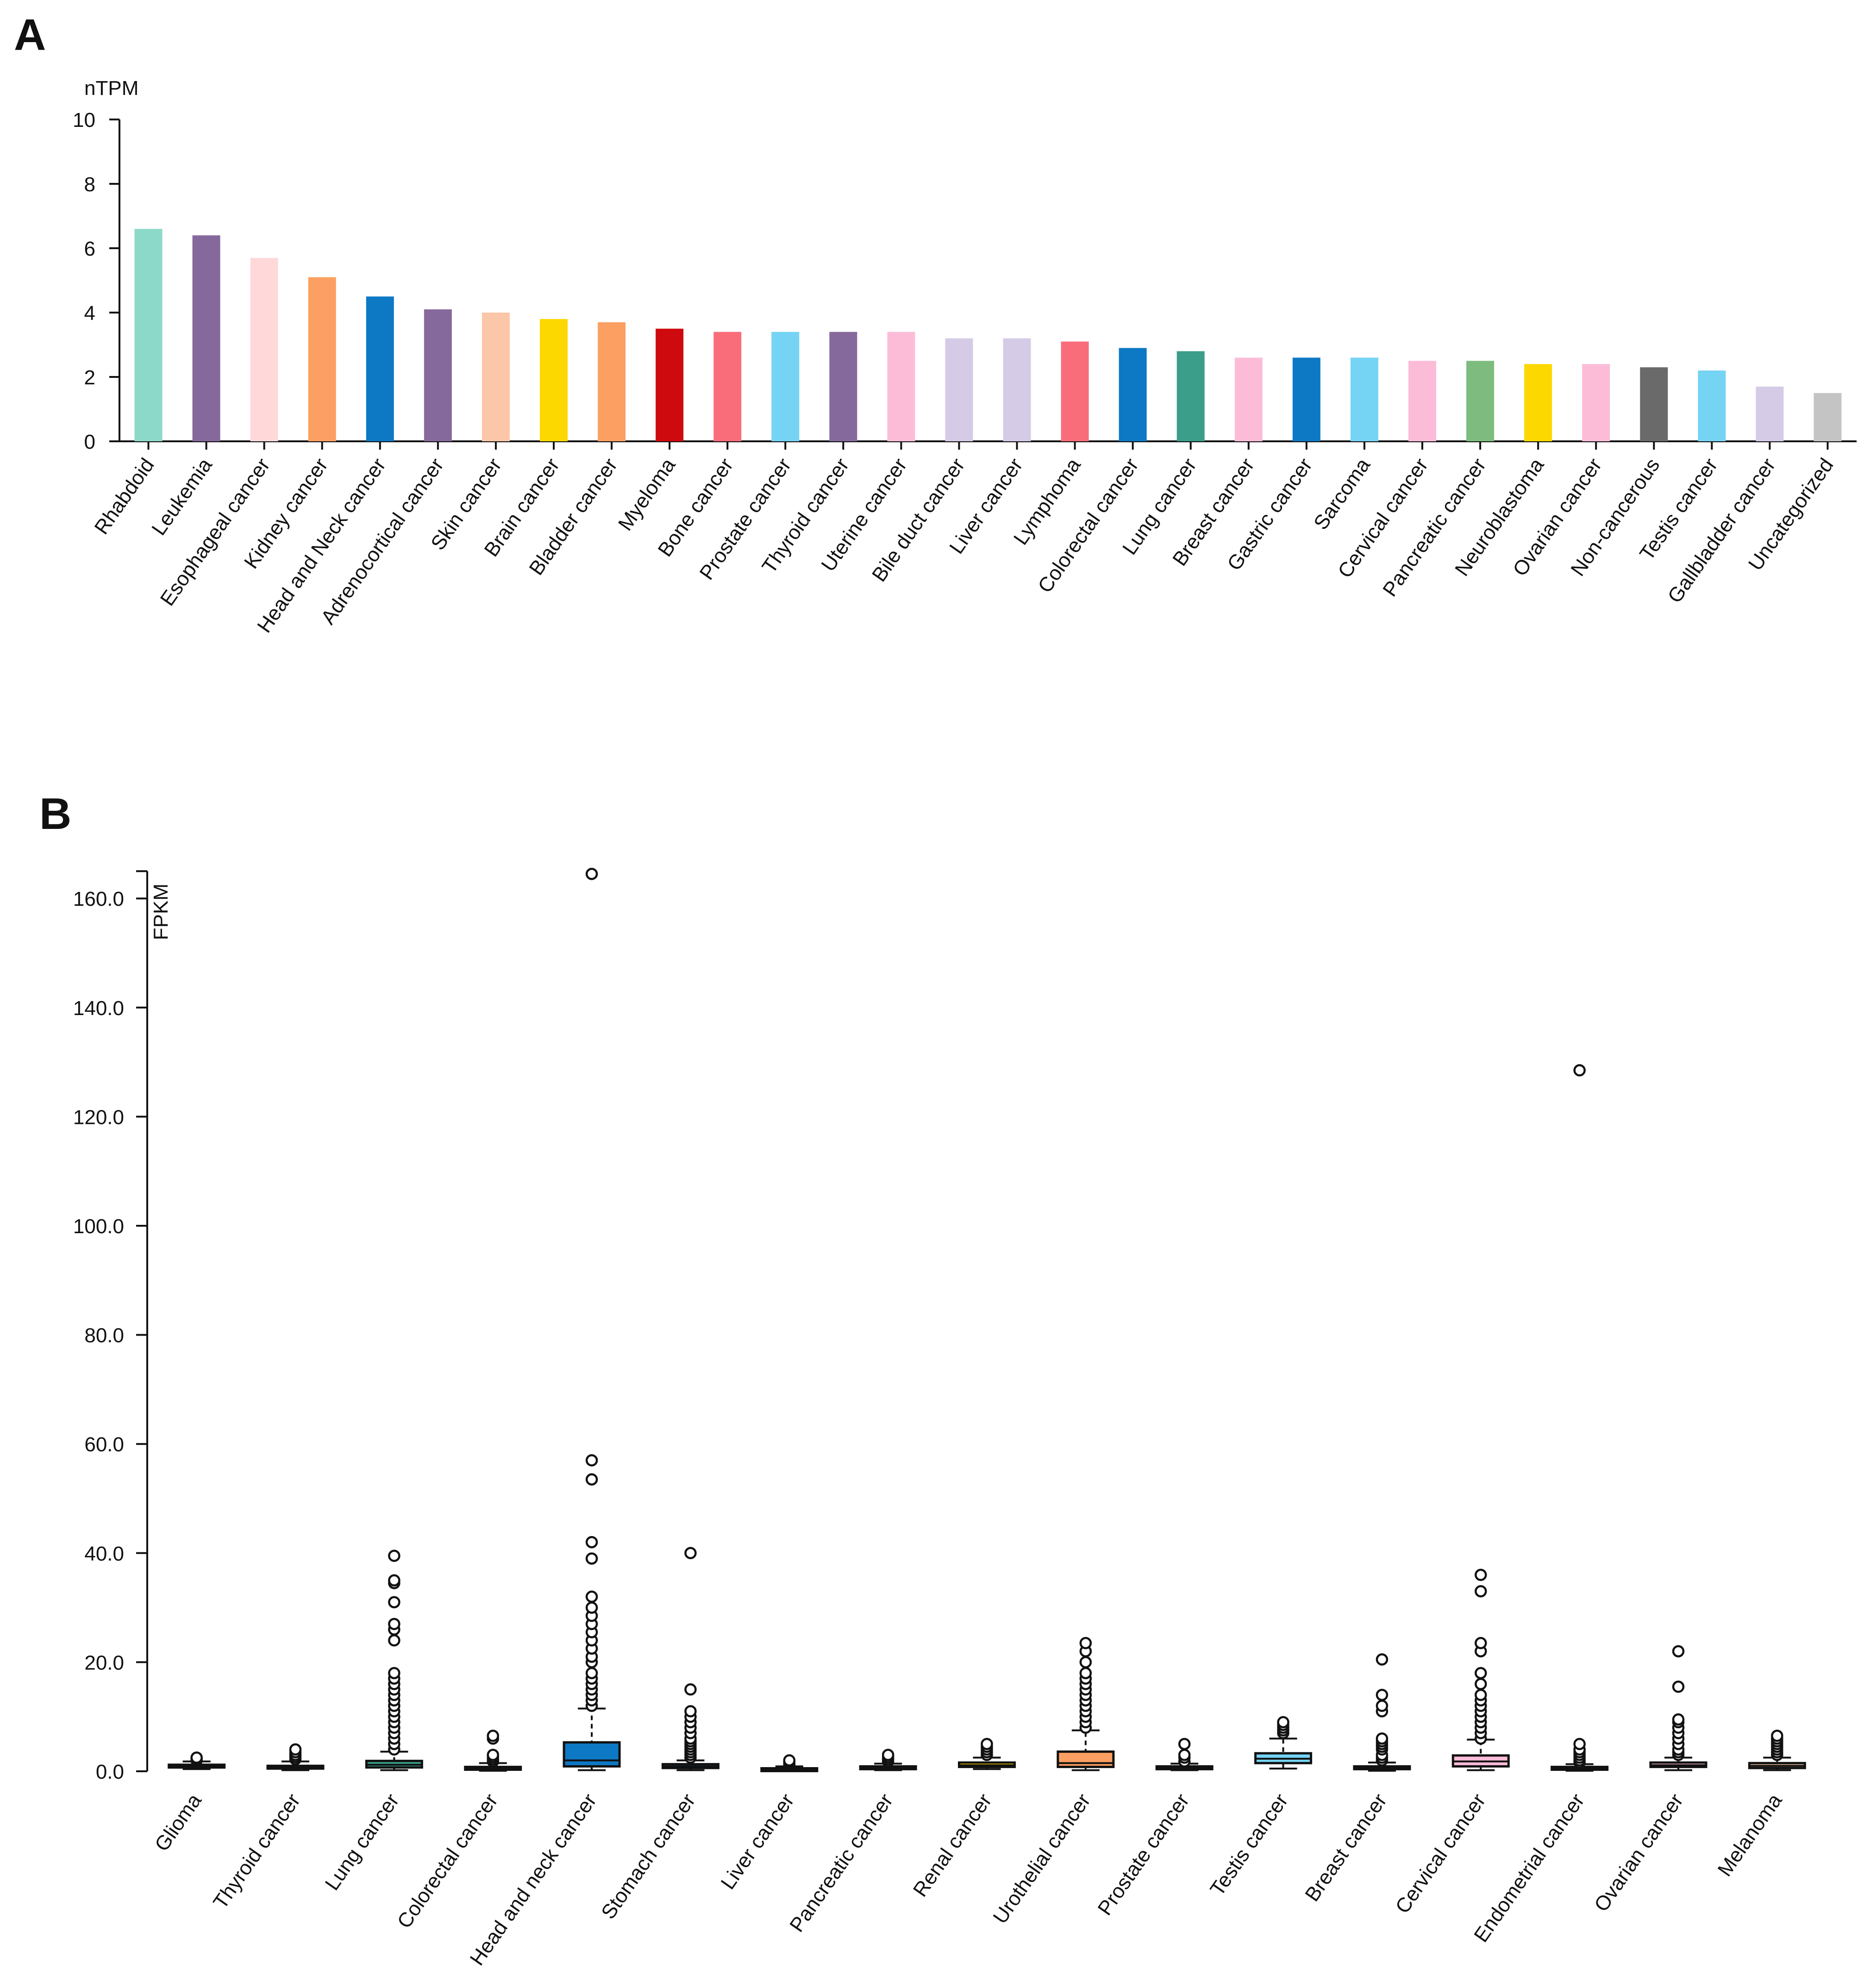 The image size is (1864, 1988). Describe the element at coordinates (161, 912) in the screenshot. I see `y-axis-title: FPKM` at that location.